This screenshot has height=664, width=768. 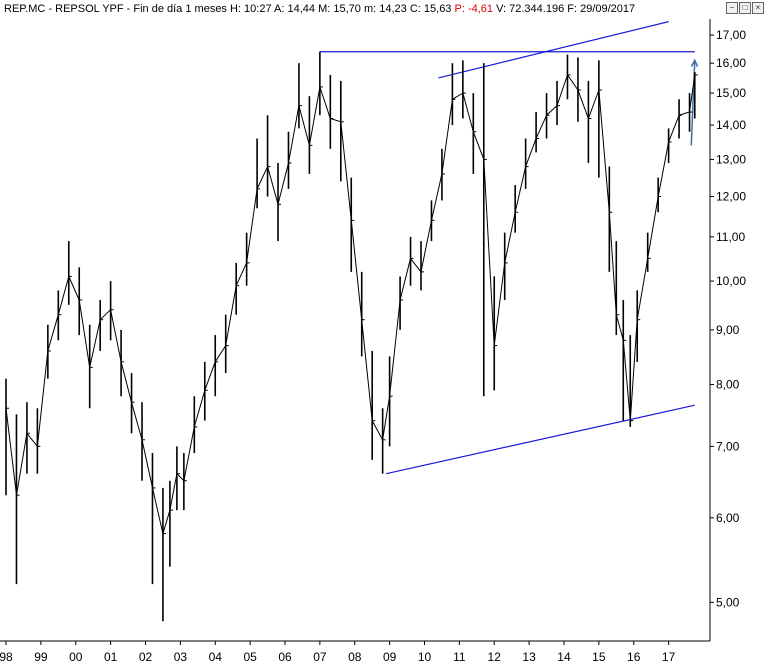 What do you see at coordinates (530, 9) in the screenshot?
I see `header-volume: V: 72.344.196` at bounding box center [530, 9].